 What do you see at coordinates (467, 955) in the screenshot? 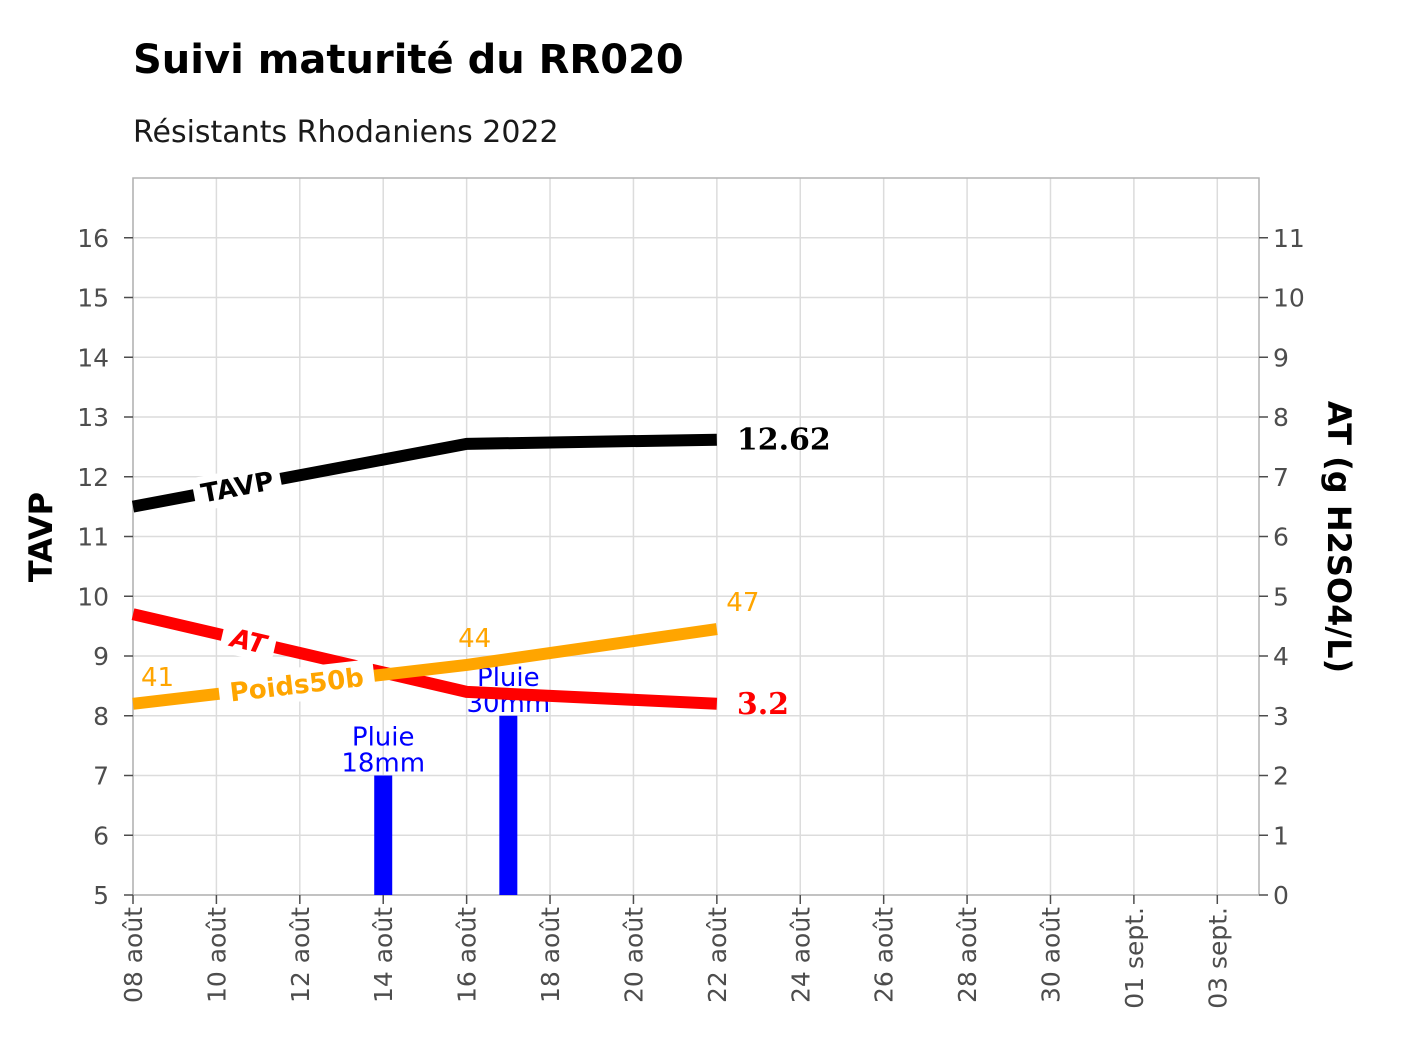
I see `x-tick-label: 16 août` at bounding box center [467, 955].